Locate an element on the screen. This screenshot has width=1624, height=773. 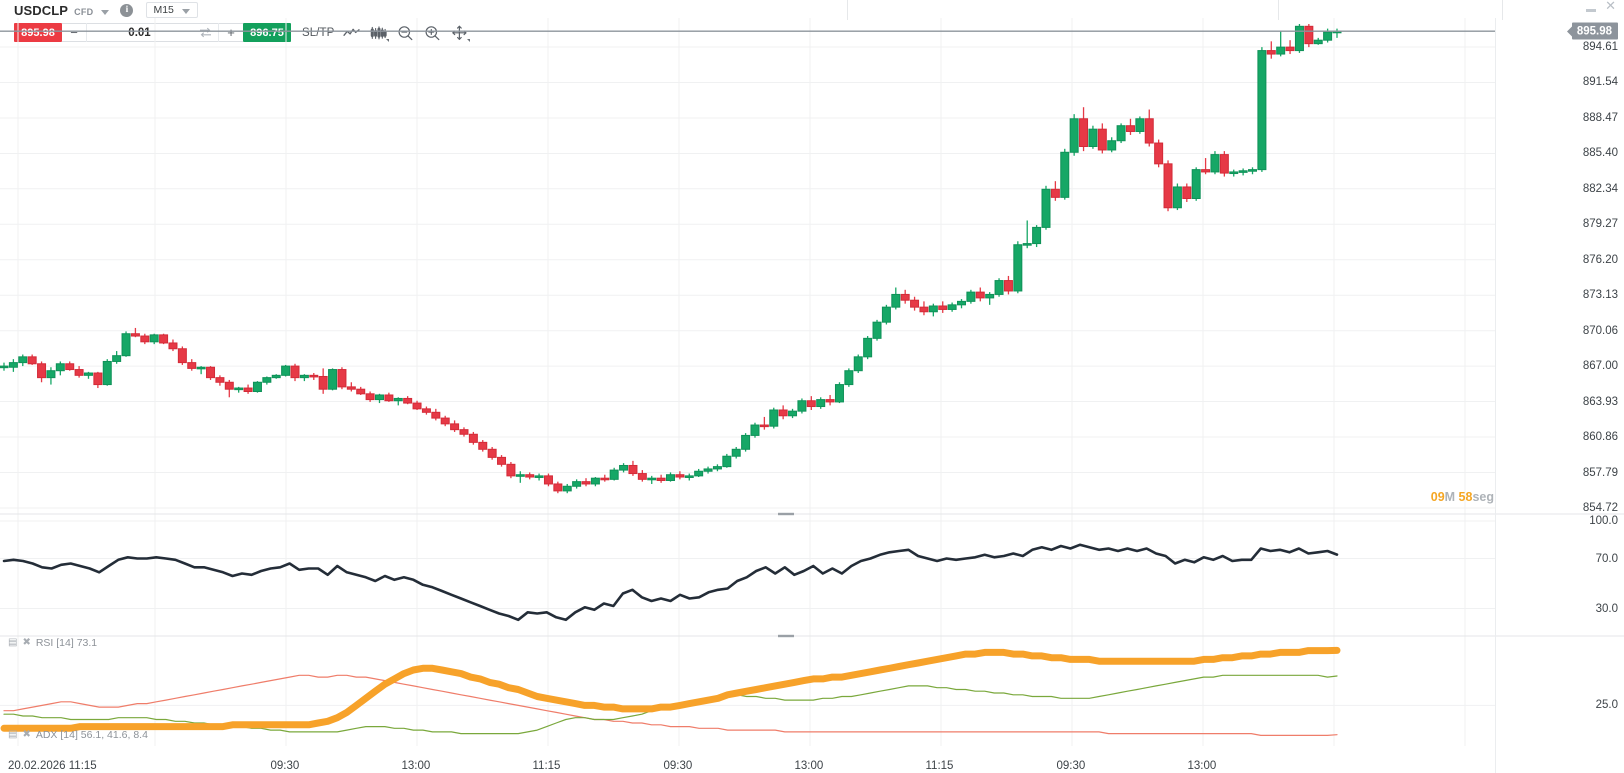
rsi-axis-label: 70.0 is located at coordinates (1606, 558).